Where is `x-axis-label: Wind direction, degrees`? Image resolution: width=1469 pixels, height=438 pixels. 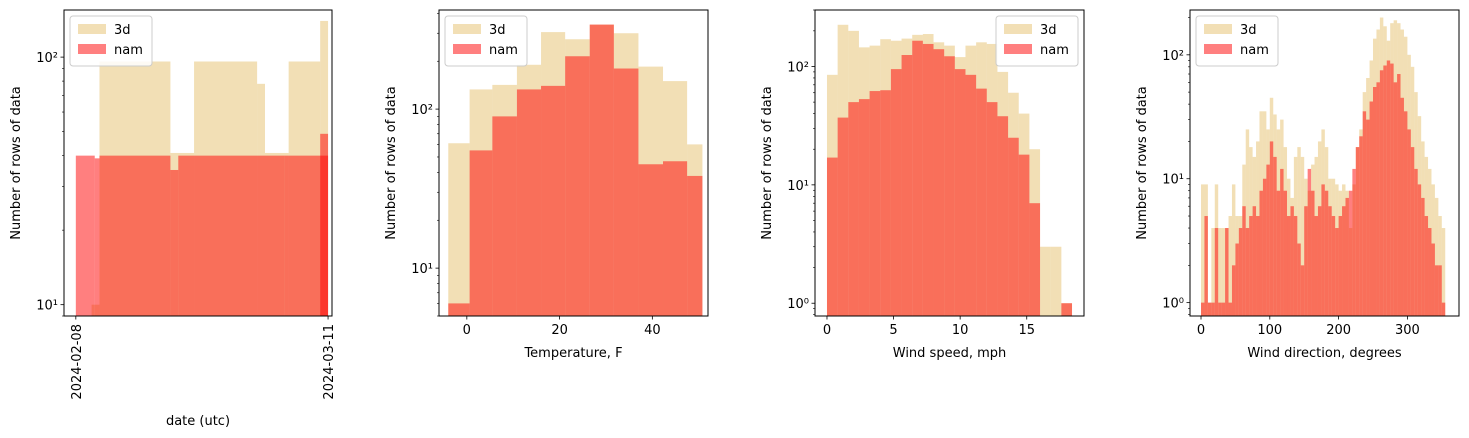 x-axis-label: Wind direction, degrees is located at coordinates (1324, 353).